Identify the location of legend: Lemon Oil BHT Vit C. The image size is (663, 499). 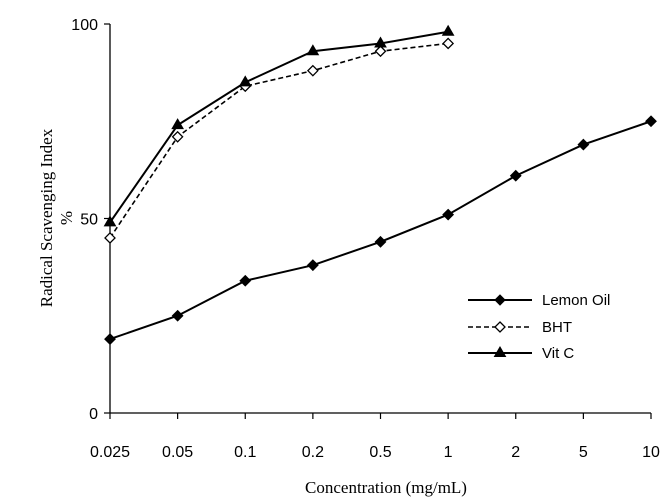
(539, 327).